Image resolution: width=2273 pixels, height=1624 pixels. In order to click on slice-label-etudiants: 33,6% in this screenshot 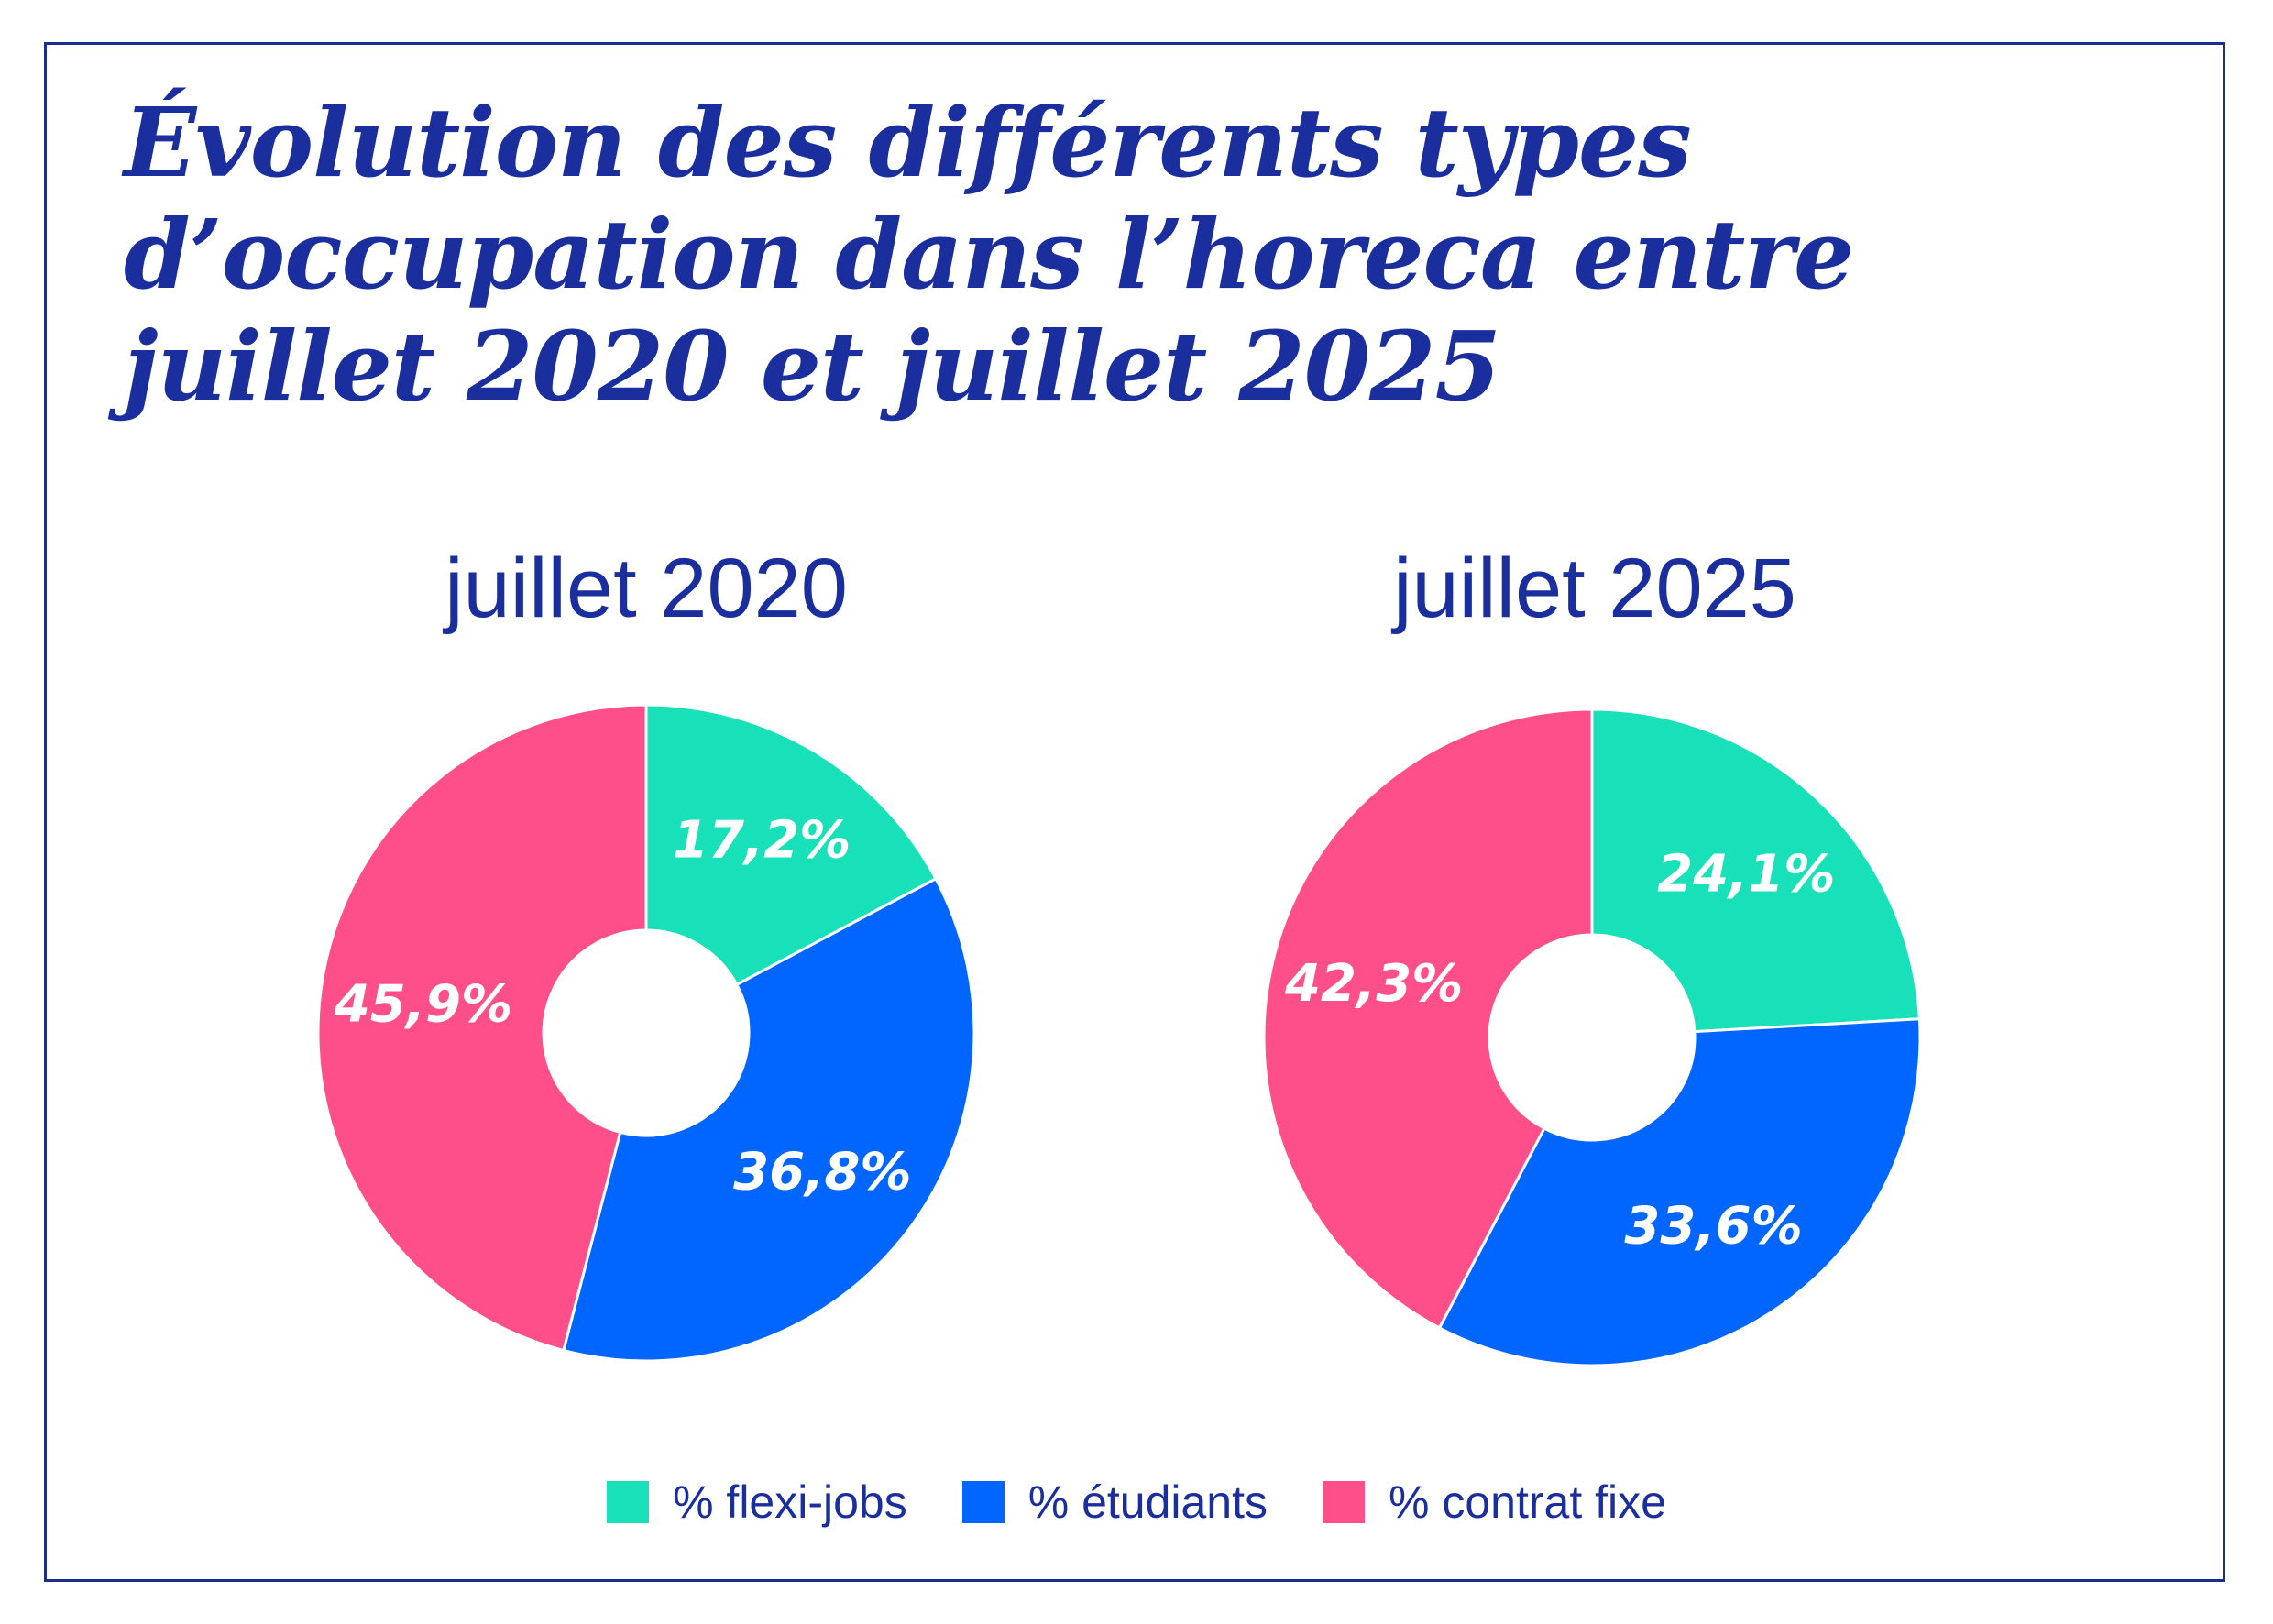, I will do `click(1713, 1226)`.